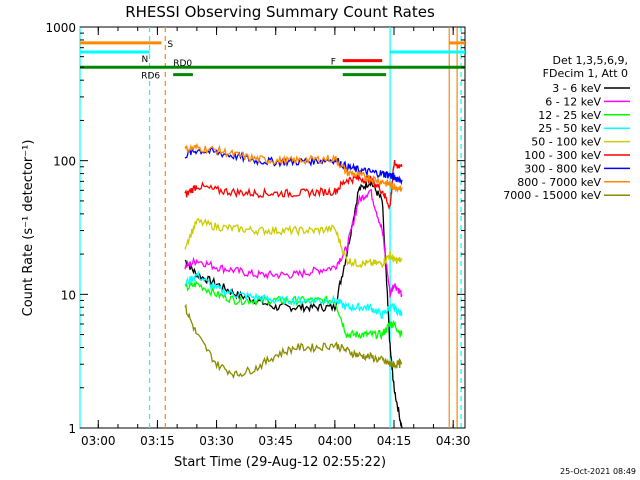 The height and width of the screenshot is (480, 640). I want to click on x-tick-label: 04:30, so click(453, 441).